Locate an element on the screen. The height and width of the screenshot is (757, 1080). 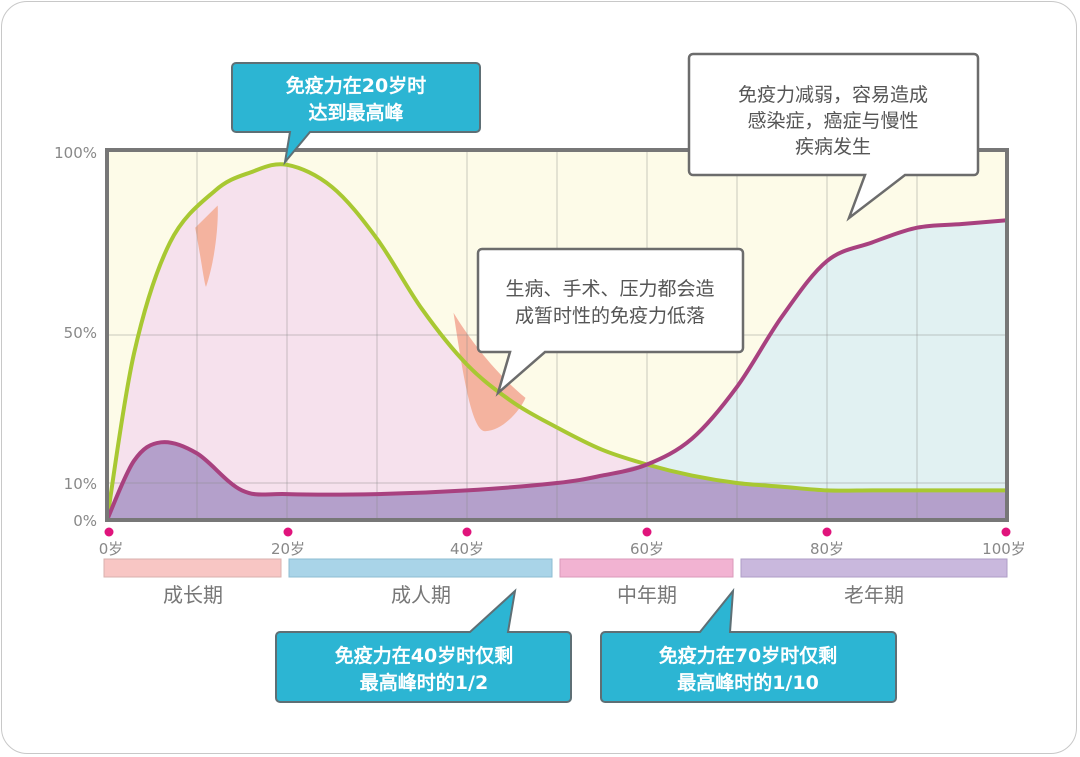
x-tick-label: 60岁 is located at coordinates (647, 549).